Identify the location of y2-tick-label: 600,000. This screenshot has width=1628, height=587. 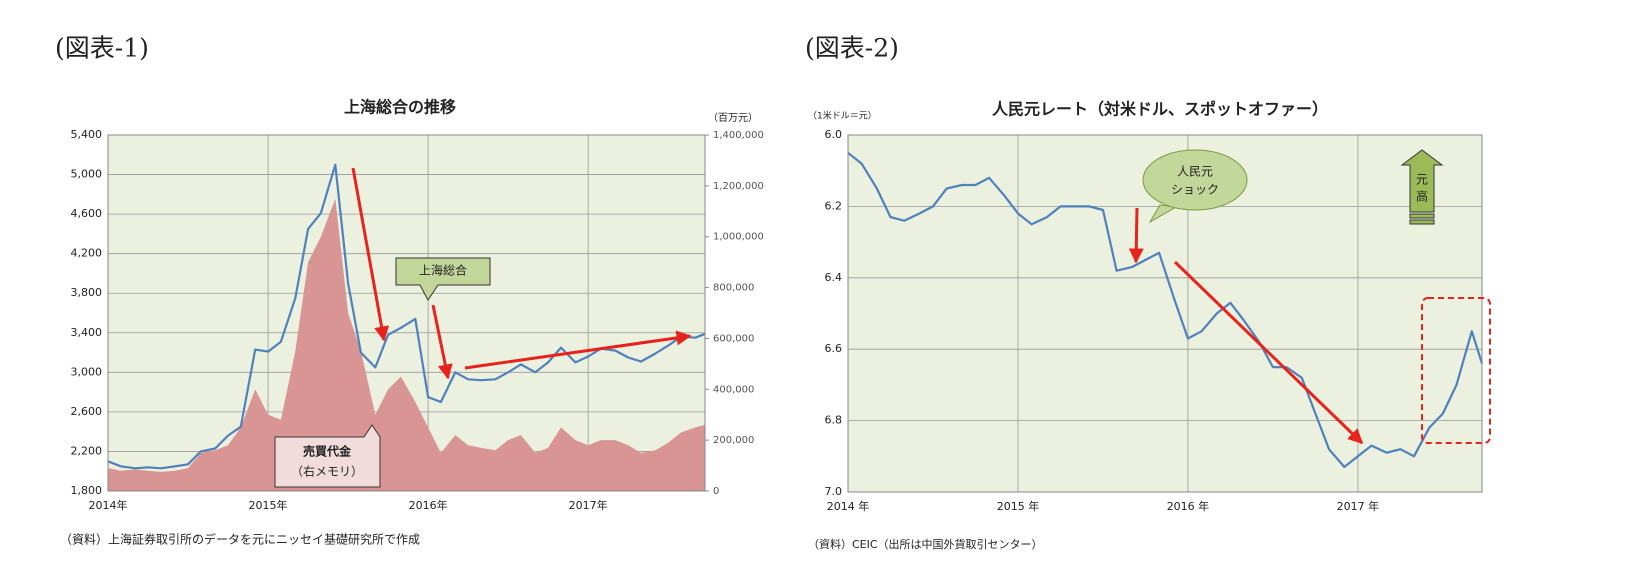
(733, 338).